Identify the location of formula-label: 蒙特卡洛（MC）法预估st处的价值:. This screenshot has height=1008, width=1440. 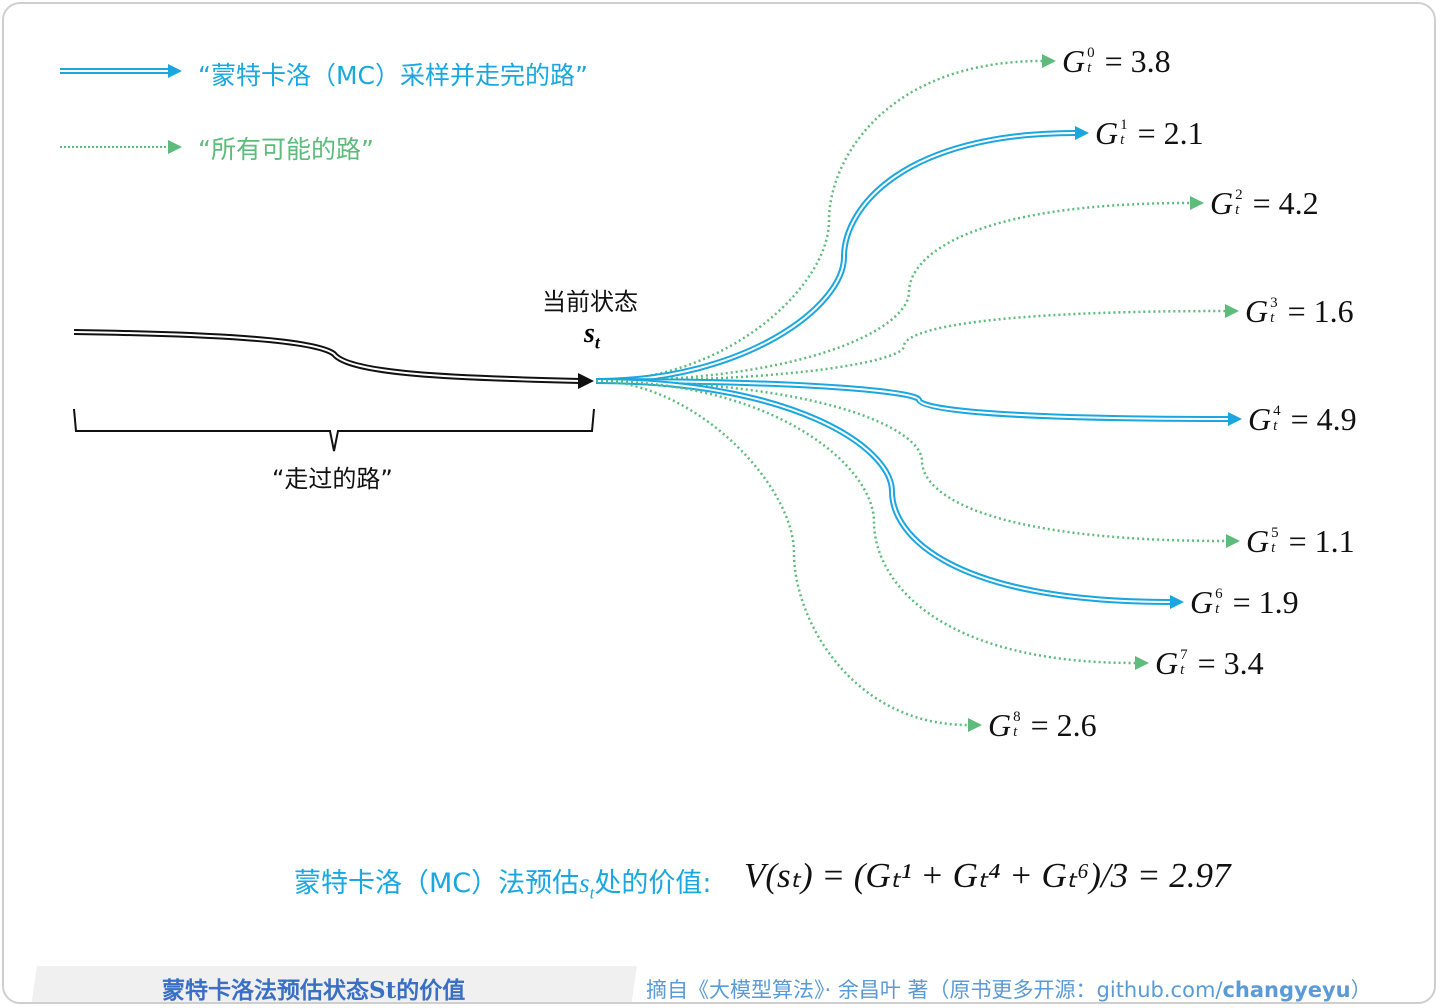
(503, 885).